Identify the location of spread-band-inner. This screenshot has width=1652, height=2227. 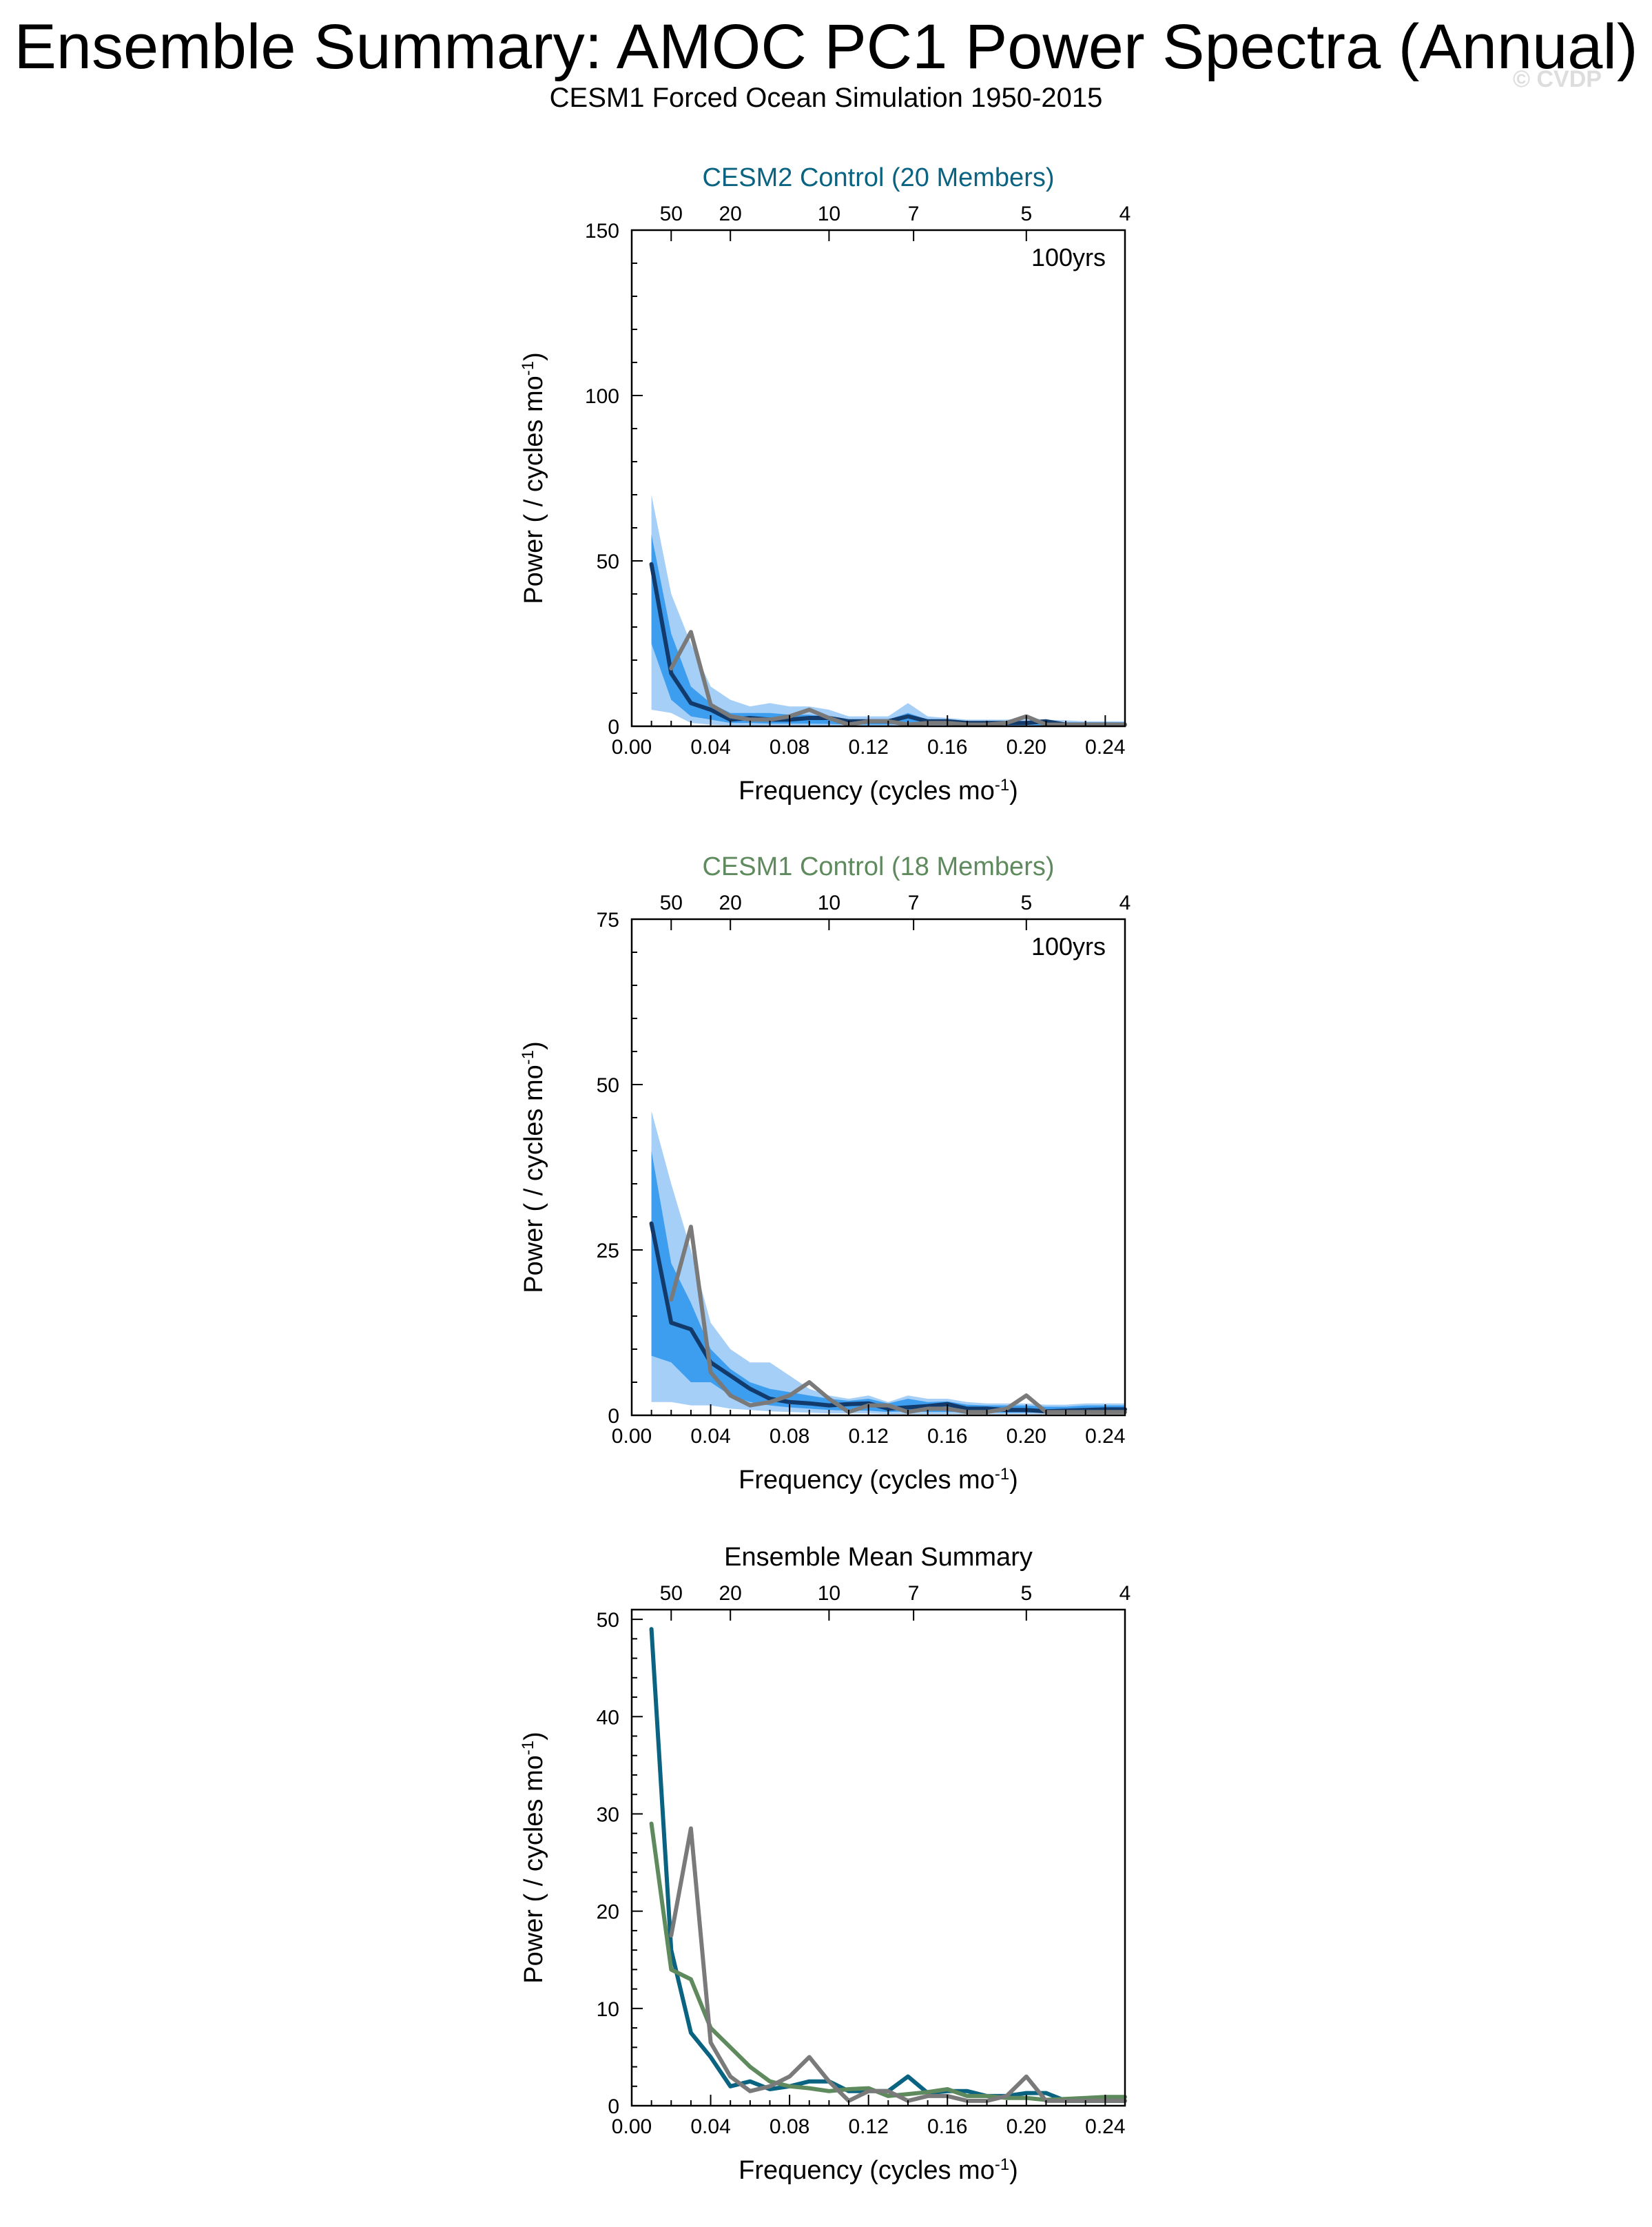
(888, 1282).